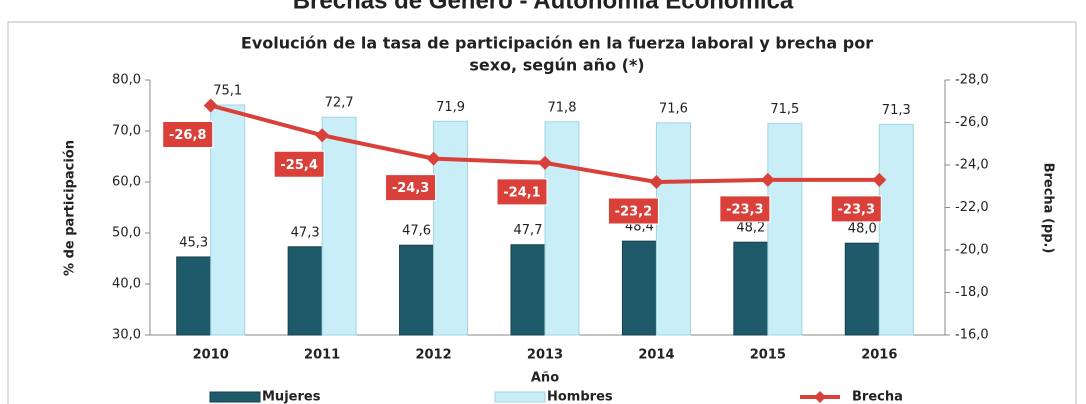 This screenshot has height=404, width=1086. I want to click on y2-tick-label: -18,0, so click(972, 292).